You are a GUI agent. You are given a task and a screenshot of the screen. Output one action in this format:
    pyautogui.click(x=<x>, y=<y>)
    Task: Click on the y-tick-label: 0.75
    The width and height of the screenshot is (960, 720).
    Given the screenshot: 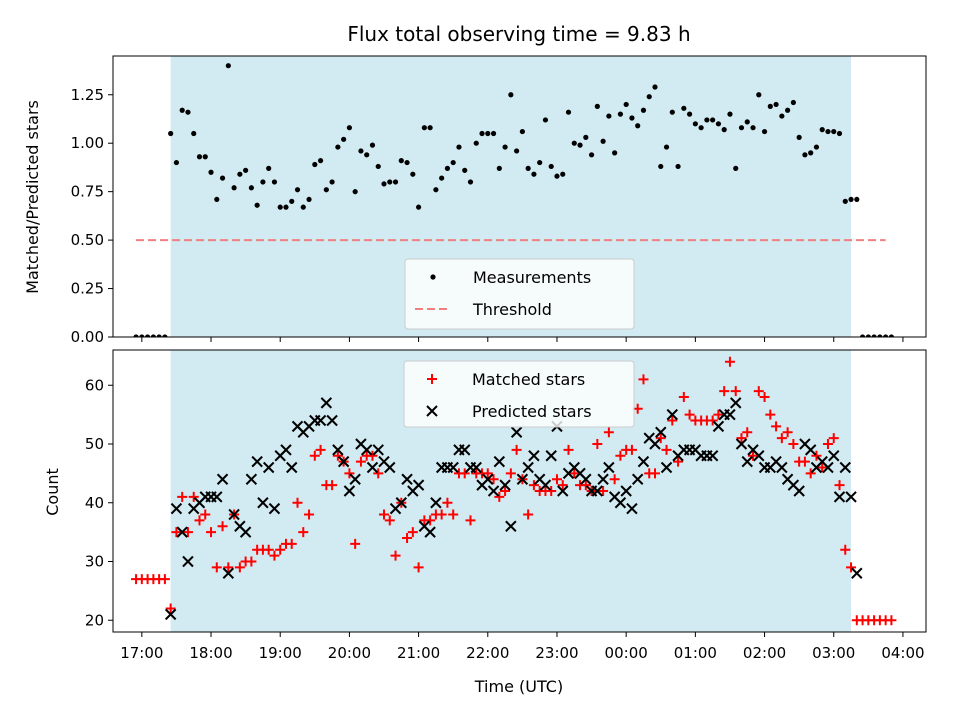 What is the action you would take?
    pyautogui.click(x=87, y=192)
    